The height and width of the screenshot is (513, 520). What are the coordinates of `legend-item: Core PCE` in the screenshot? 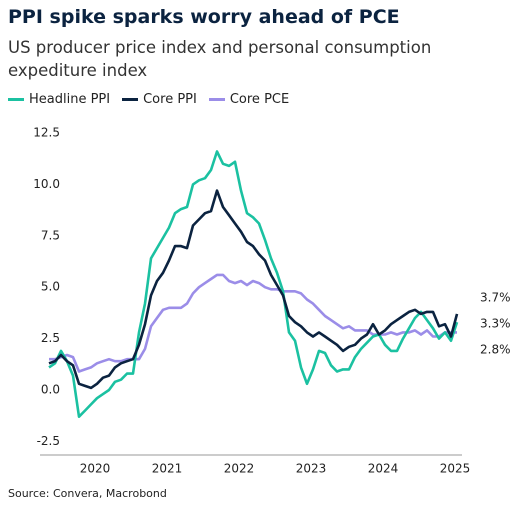 It's located at (249, 99).